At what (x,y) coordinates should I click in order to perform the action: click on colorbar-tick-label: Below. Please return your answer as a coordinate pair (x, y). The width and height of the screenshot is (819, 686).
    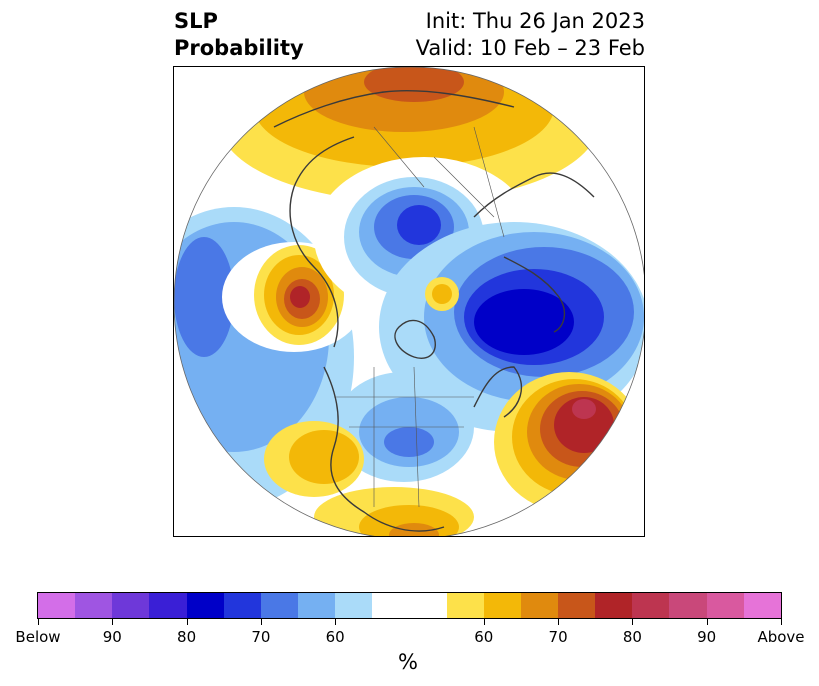
    Looking at the image, I should click on (38, 637).